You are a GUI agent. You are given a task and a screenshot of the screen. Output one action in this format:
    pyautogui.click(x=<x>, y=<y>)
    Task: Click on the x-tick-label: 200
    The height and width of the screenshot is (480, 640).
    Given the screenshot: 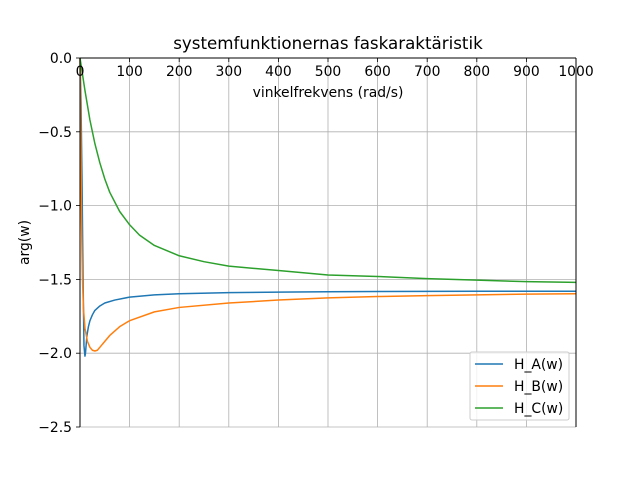 What is the action you would take?
    pyautogui.click(x=179, y=72)
    